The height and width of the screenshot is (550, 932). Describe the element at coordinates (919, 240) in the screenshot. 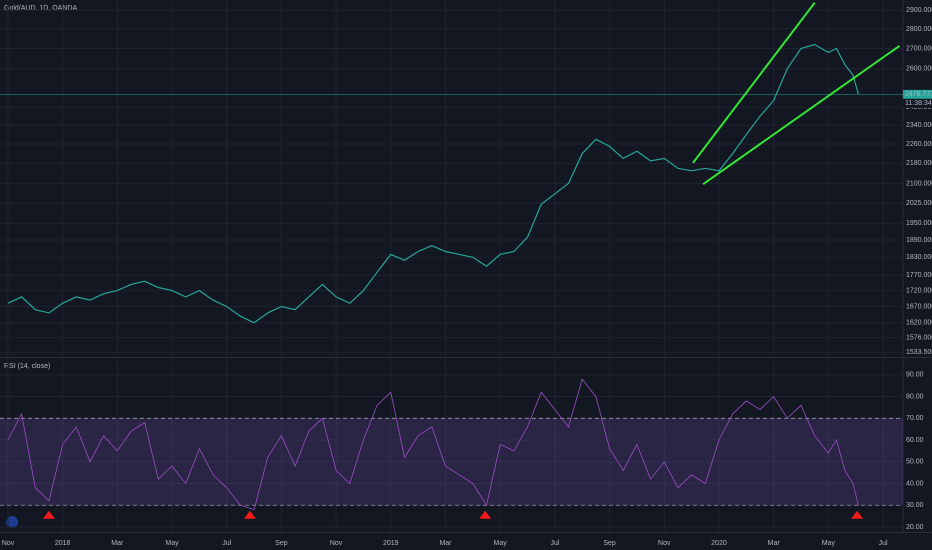

I see `y-tick-label: 1890.000` at that location.